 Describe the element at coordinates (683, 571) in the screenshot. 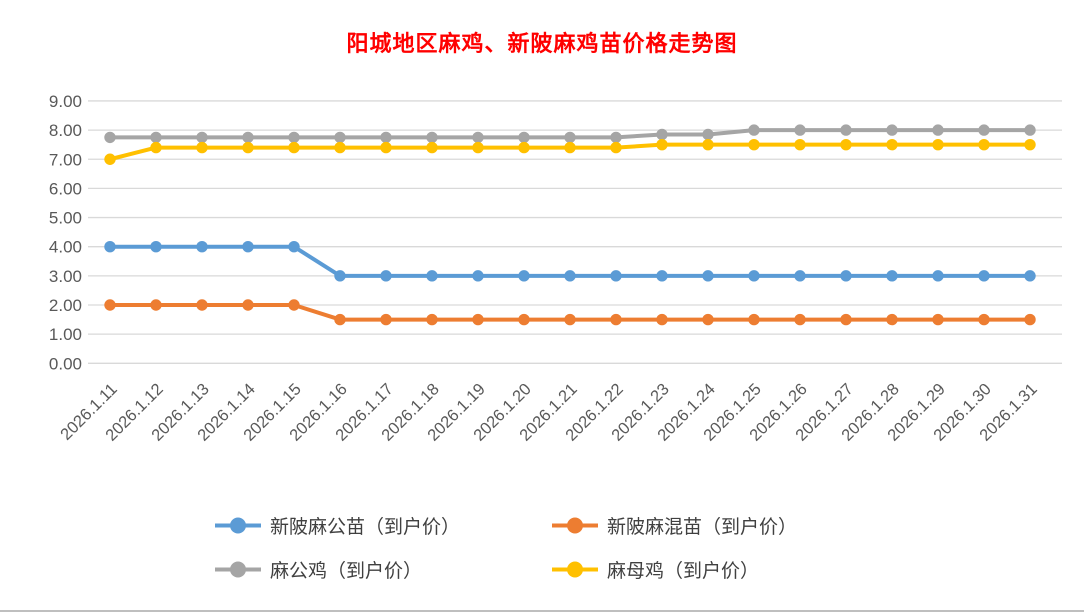

I see `legend-label: 麻母鸡（到户价）` at that location.